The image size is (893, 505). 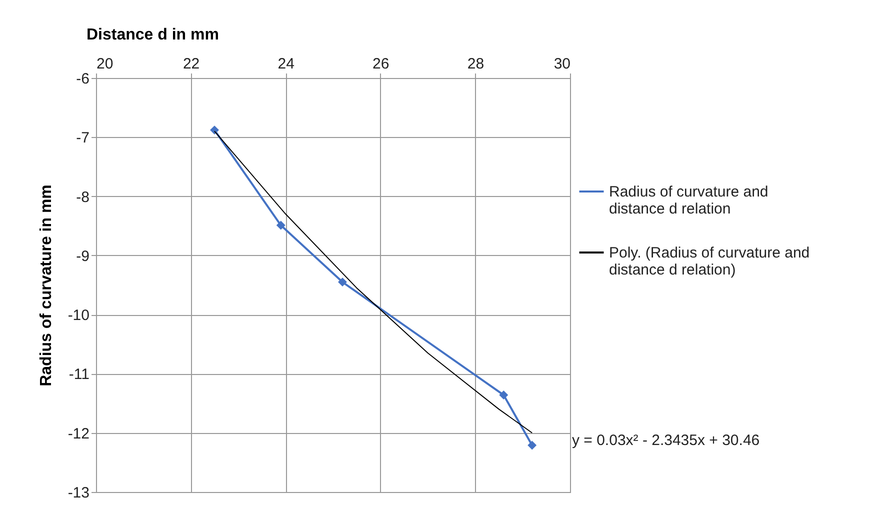 I want to click on y-axis-title: Radius of curvature in mm, so click(x=46, y=285).